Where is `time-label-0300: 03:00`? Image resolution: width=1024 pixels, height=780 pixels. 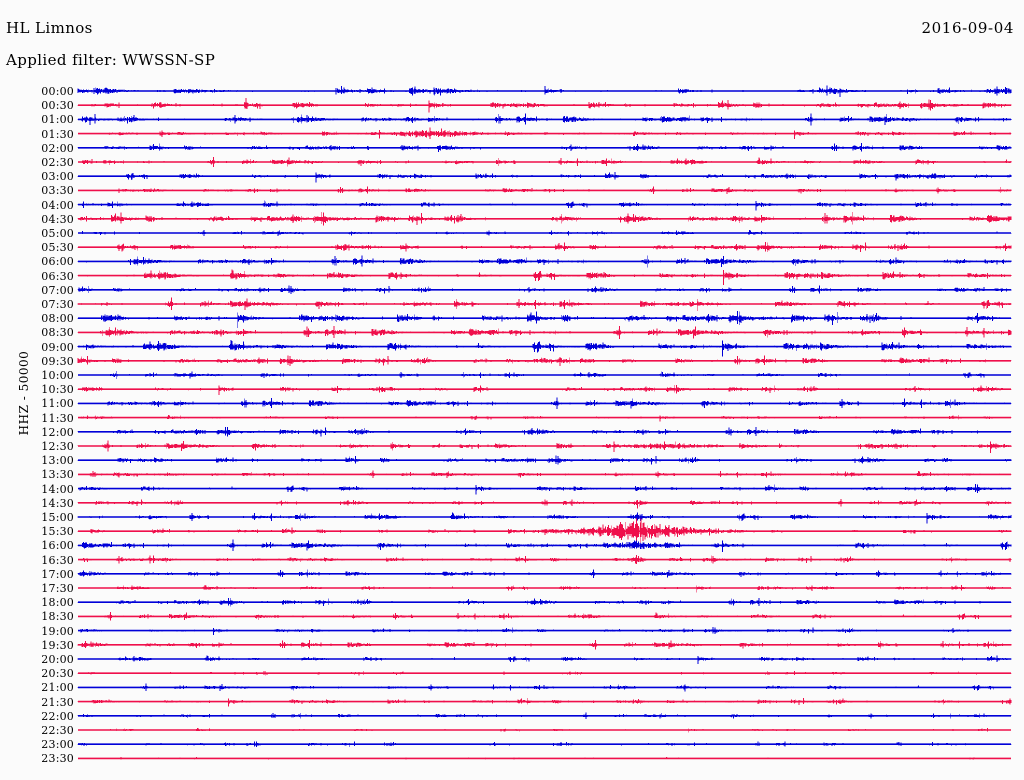
time-label-0300: 03:00 is located at coordinates (57, 177).